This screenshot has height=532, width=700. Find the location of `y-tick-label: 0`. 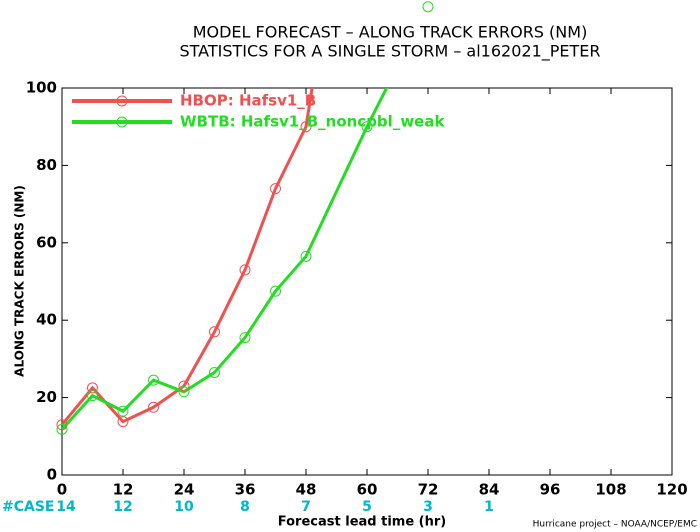

y-tick-label: 0 is located at coordinates (52, 475).